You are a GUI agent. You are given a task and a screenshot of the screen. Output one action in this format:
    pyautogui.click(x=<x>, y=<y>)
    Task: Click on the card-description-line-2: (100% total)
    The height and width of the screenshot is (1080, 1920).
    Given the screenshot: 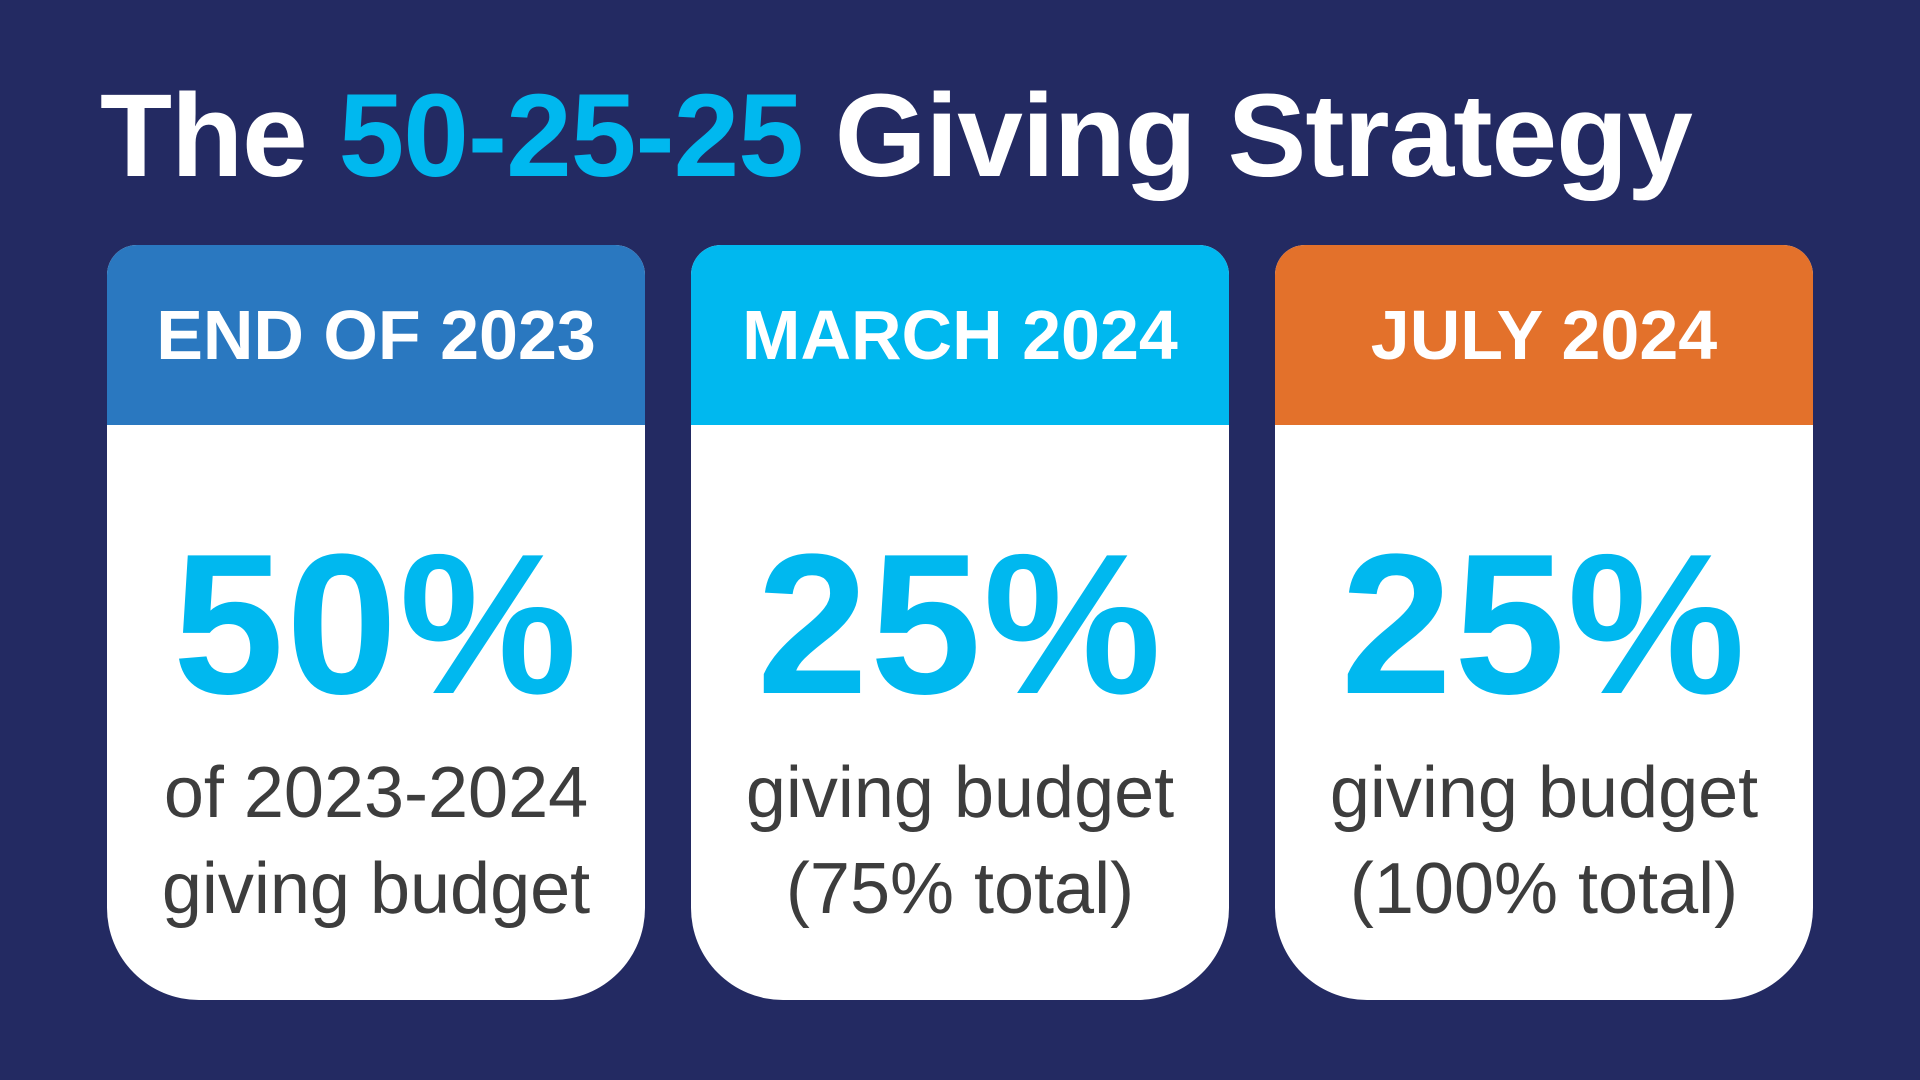 What is the action you would take?
    pyautogui.click(x=1544, y=889)
    